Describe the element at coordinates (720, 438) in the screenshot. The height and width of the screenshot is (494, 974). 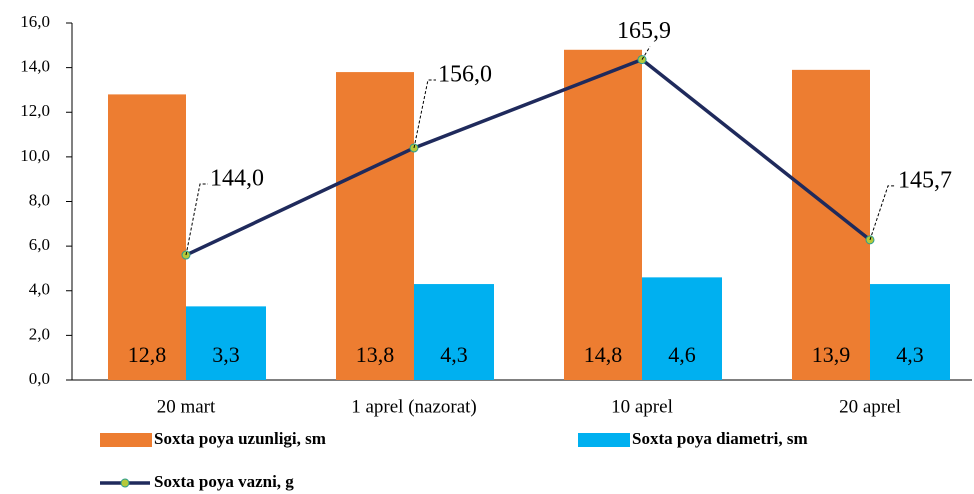
I see `legend-label: Soxta poya diametri, sm` at that location.